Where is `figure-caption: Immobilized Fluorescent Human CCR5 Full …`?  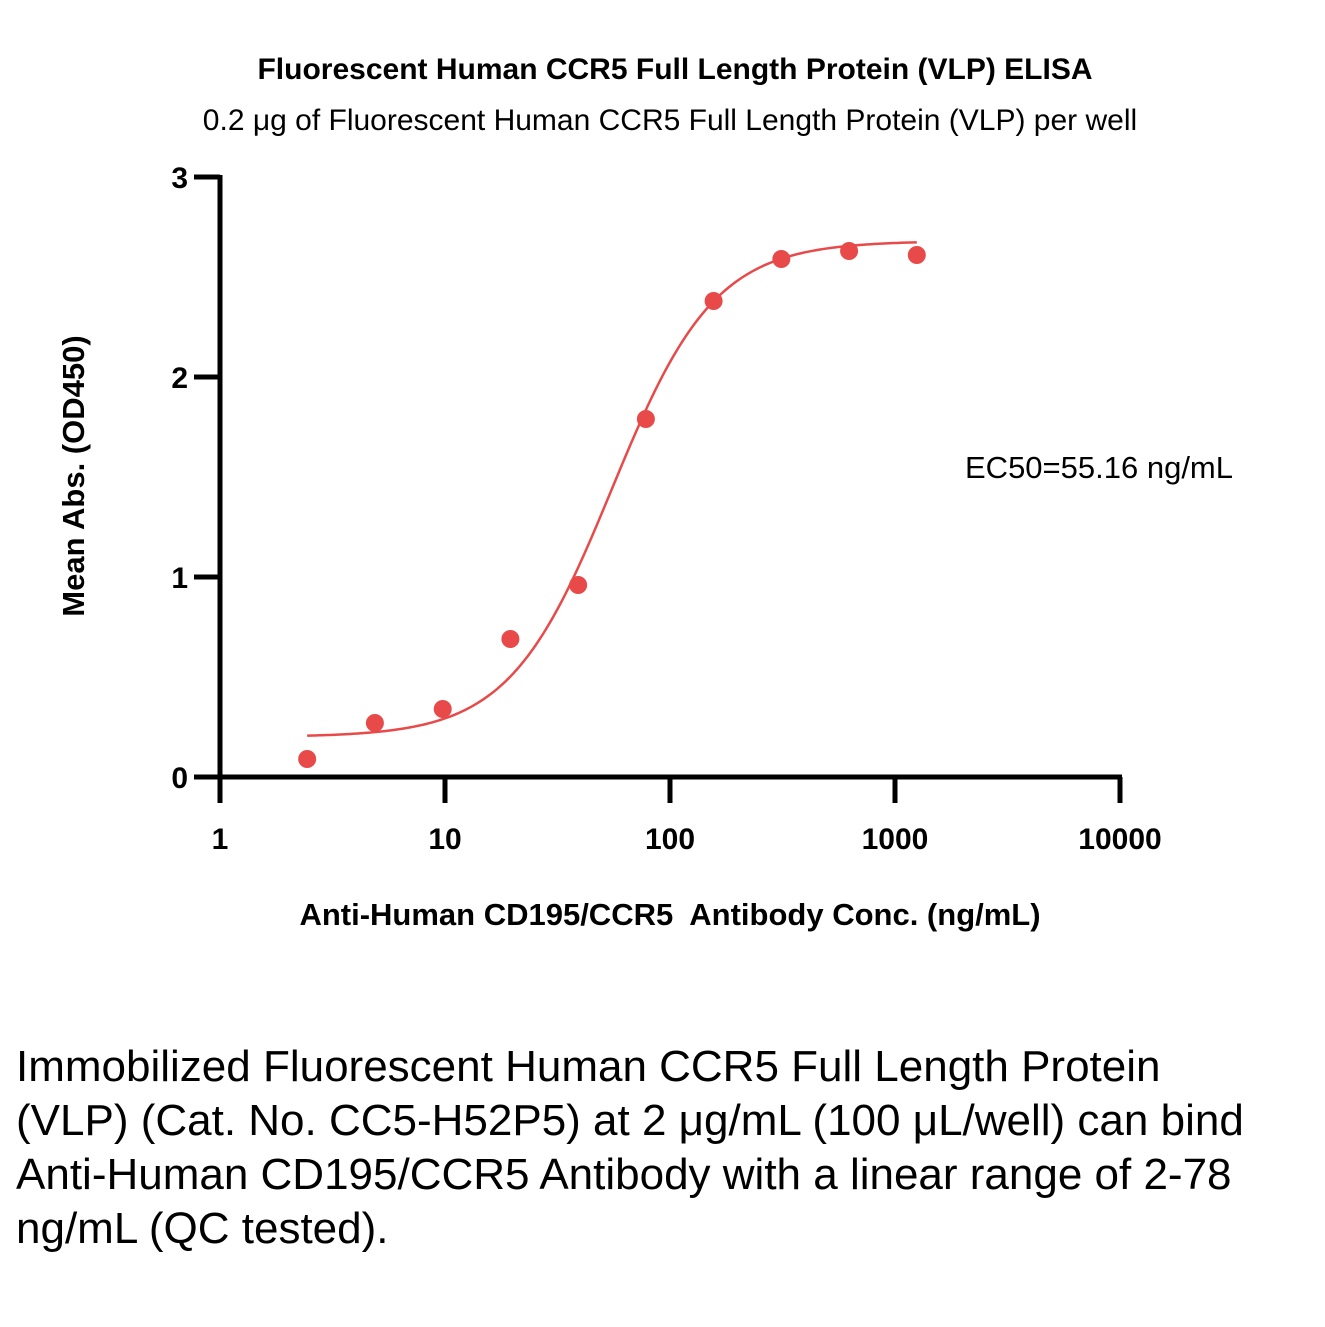
figure-caption: Immobilized Fluorescent Human CCR5 Full … is located at coordinates (630, 1147).